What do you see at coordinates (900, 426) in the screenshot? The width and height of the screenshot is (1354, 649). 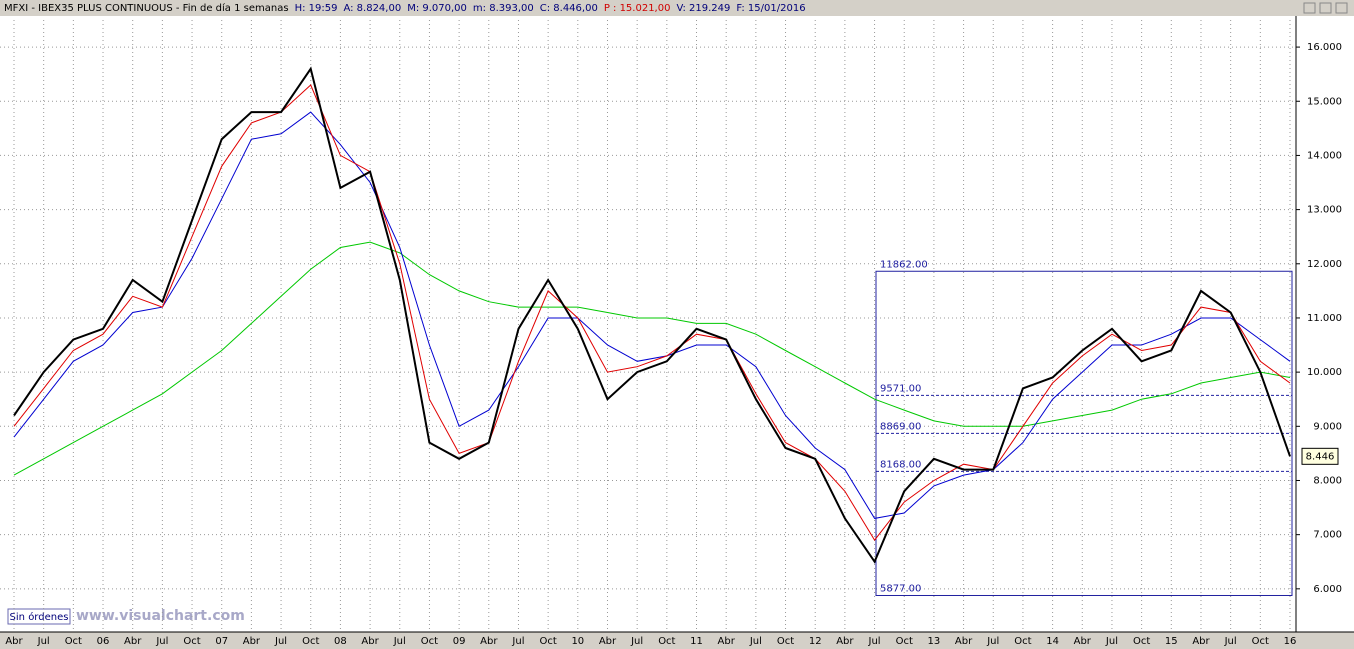 I see `level-label: 8869.00` at bounding box center [900, 426].